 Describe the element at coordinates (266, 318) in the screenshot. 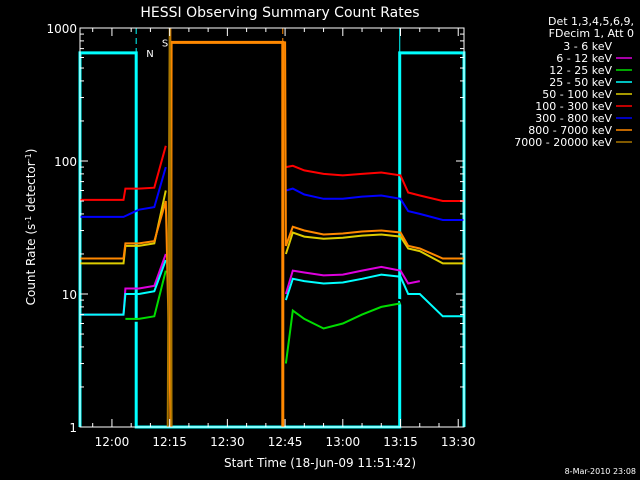

I see `series-line-3-6-kev` at that location.